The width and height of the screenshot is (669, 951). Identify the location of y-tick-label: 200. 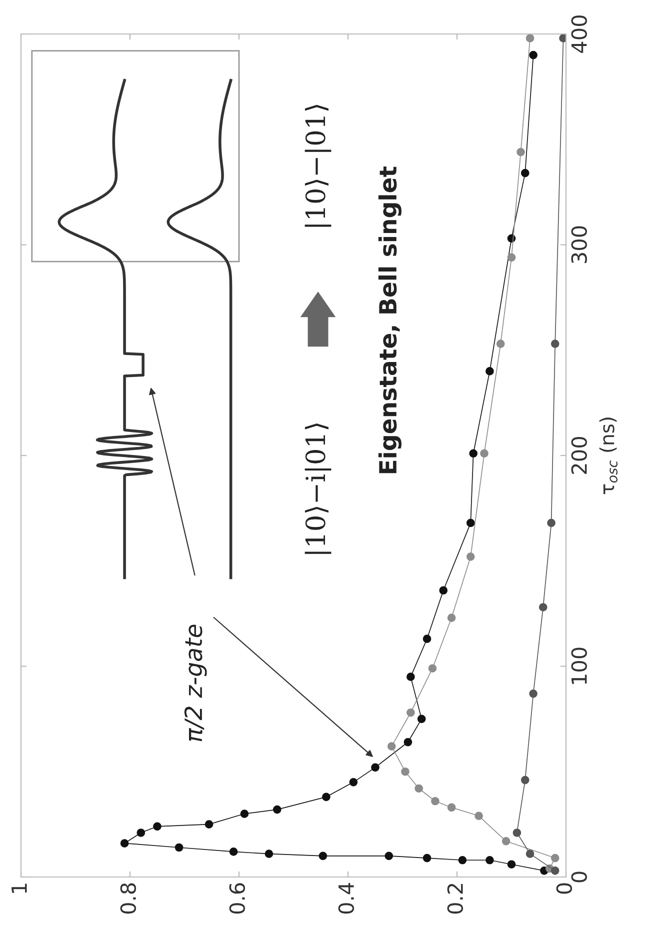
(579, 455).